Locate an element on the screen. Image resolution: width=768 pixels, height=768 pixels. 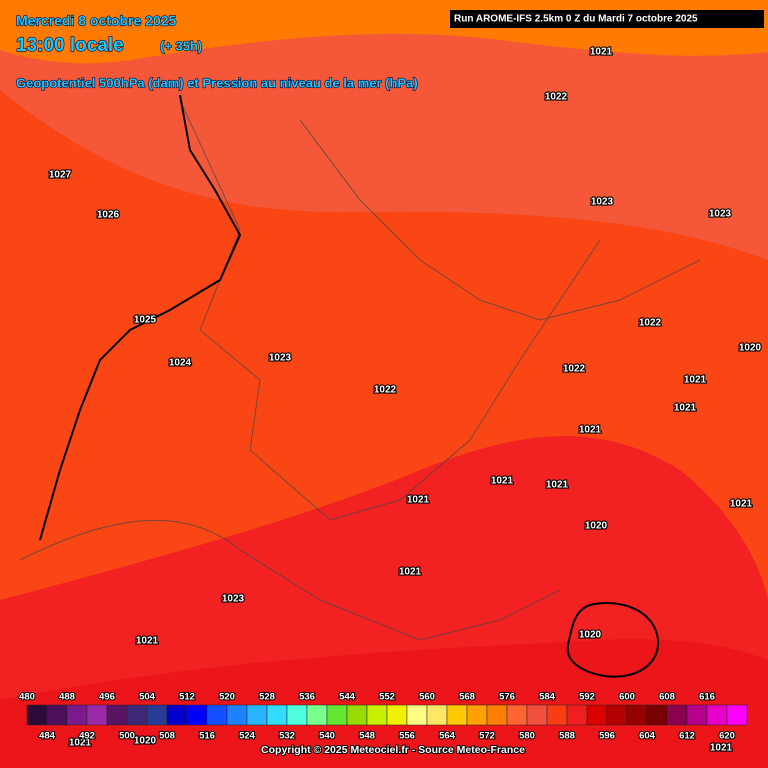
colorbar-label: 520 is located at coordinates (227, 697).